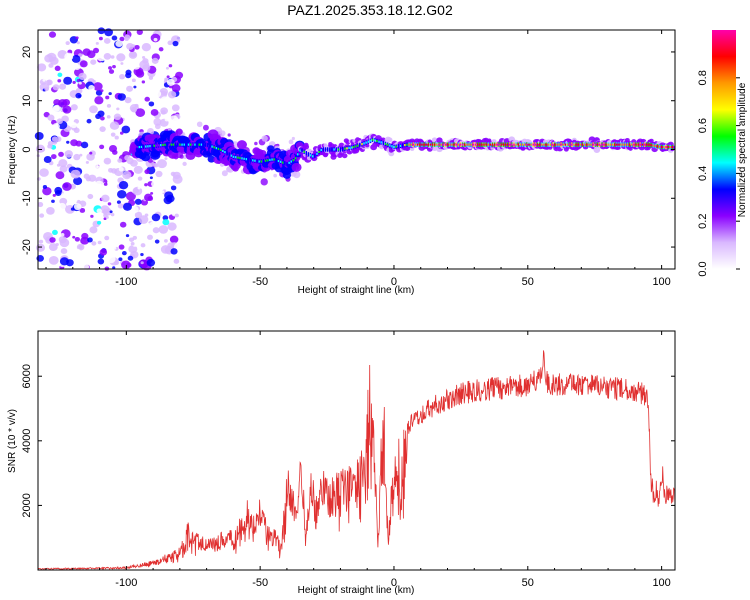 The width and height of the screenshot is (750, 600). Describe the element at coordinates (260, 282) in the screenshot. I see `spectrogram-x-tick-label: -50` at that location.